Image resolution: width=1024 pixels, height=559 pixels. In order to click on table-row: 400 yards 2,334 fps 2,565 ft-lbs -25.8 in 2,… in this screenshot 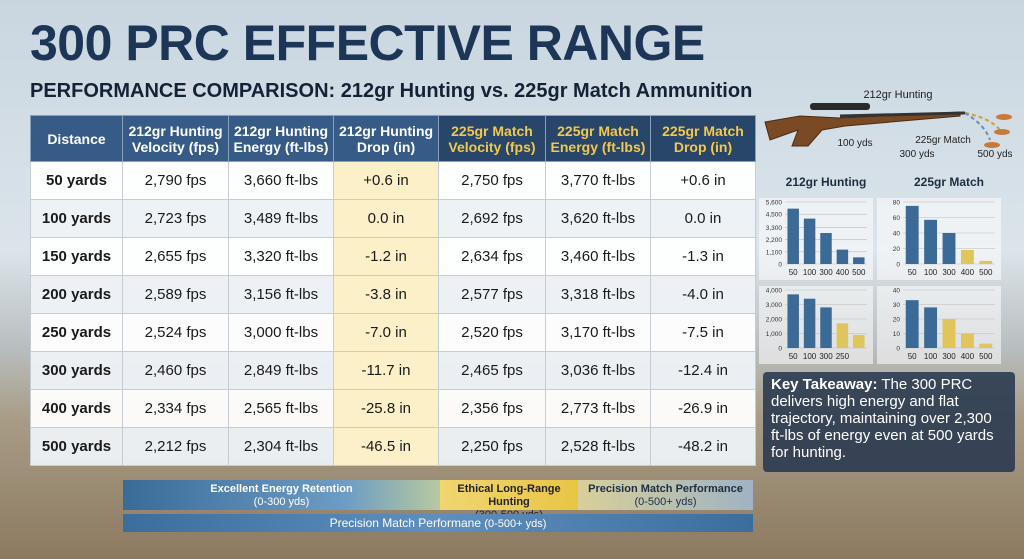, I will do `click(393, 408)`.